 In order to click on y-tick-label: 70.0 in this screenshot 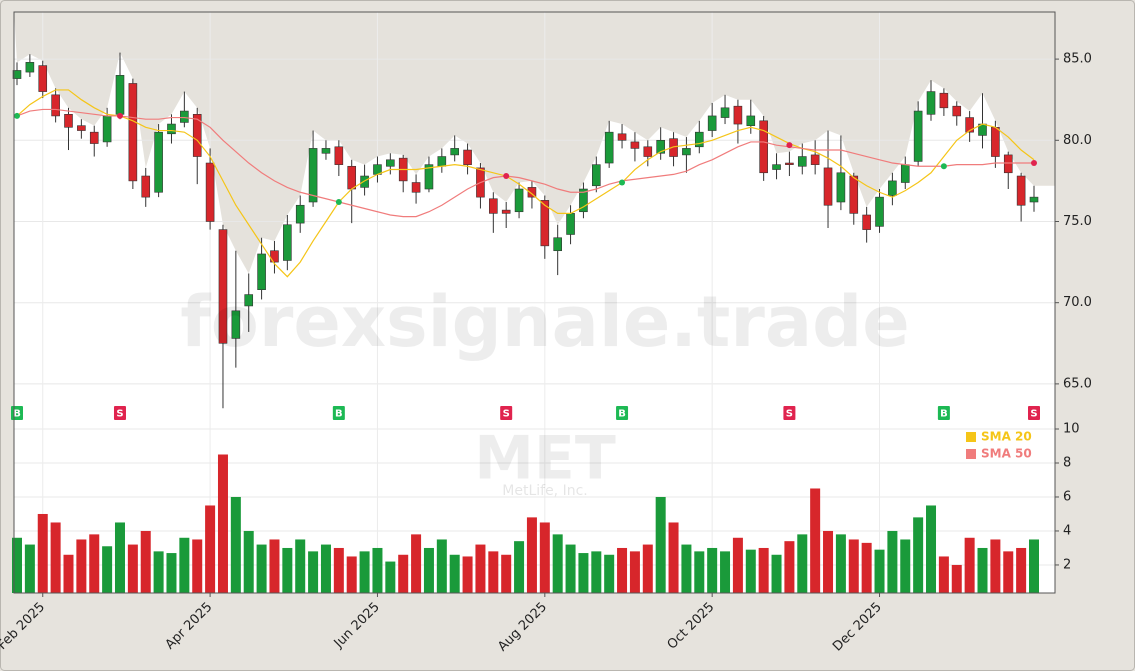, I will do `click(1077, 302)`.